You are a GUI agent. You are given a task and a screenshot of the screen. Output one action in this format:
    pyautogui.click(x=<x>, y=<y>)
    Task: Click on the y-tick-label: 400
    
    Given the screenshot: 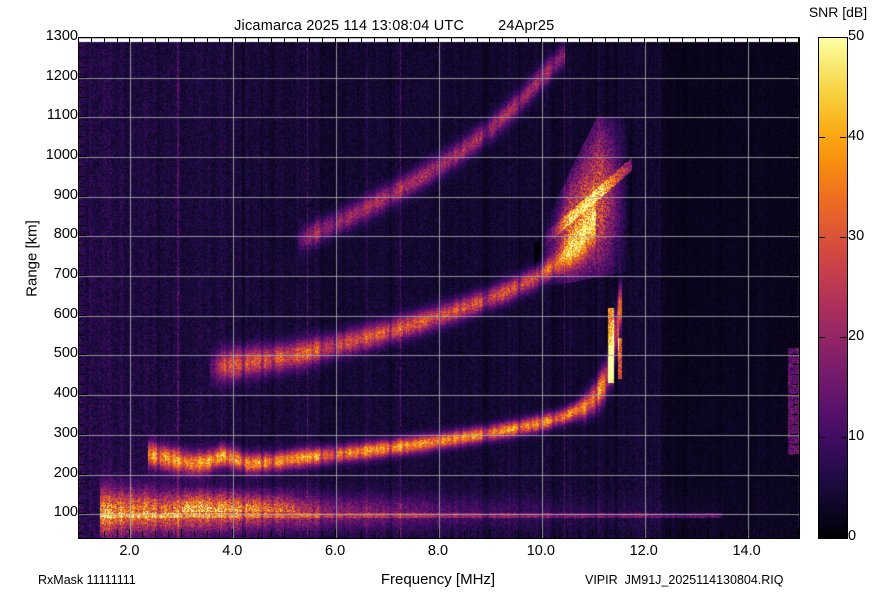 What is the action you would take?
    pyautogui.click(x=65, y=393)
    